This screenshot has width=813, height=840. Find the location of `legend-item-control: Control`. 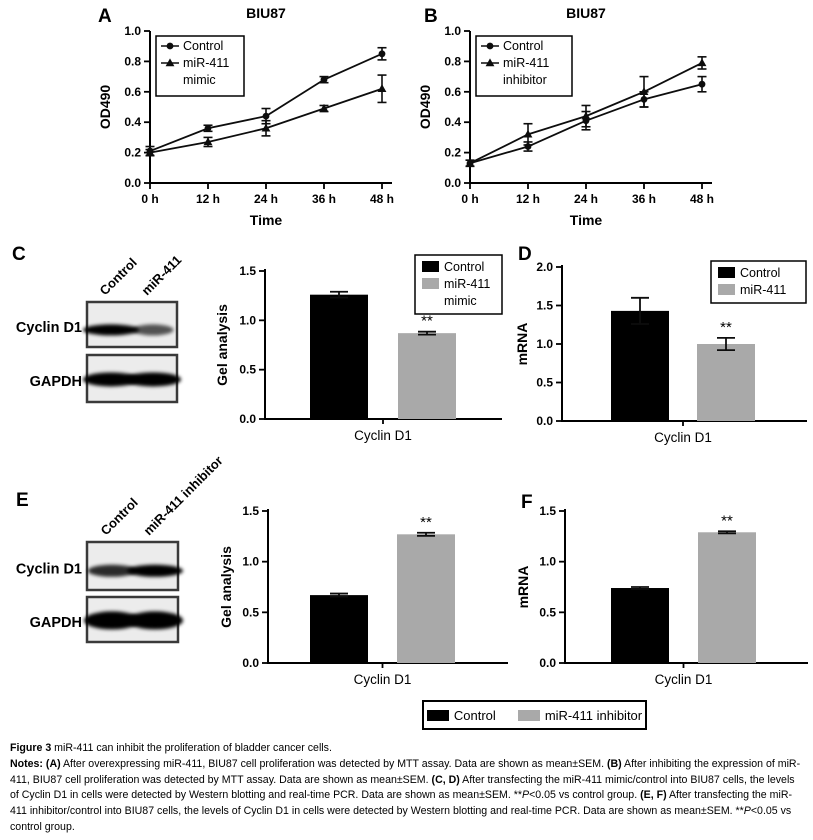

legend-item-control: Control is located at coordinates (461, 715).